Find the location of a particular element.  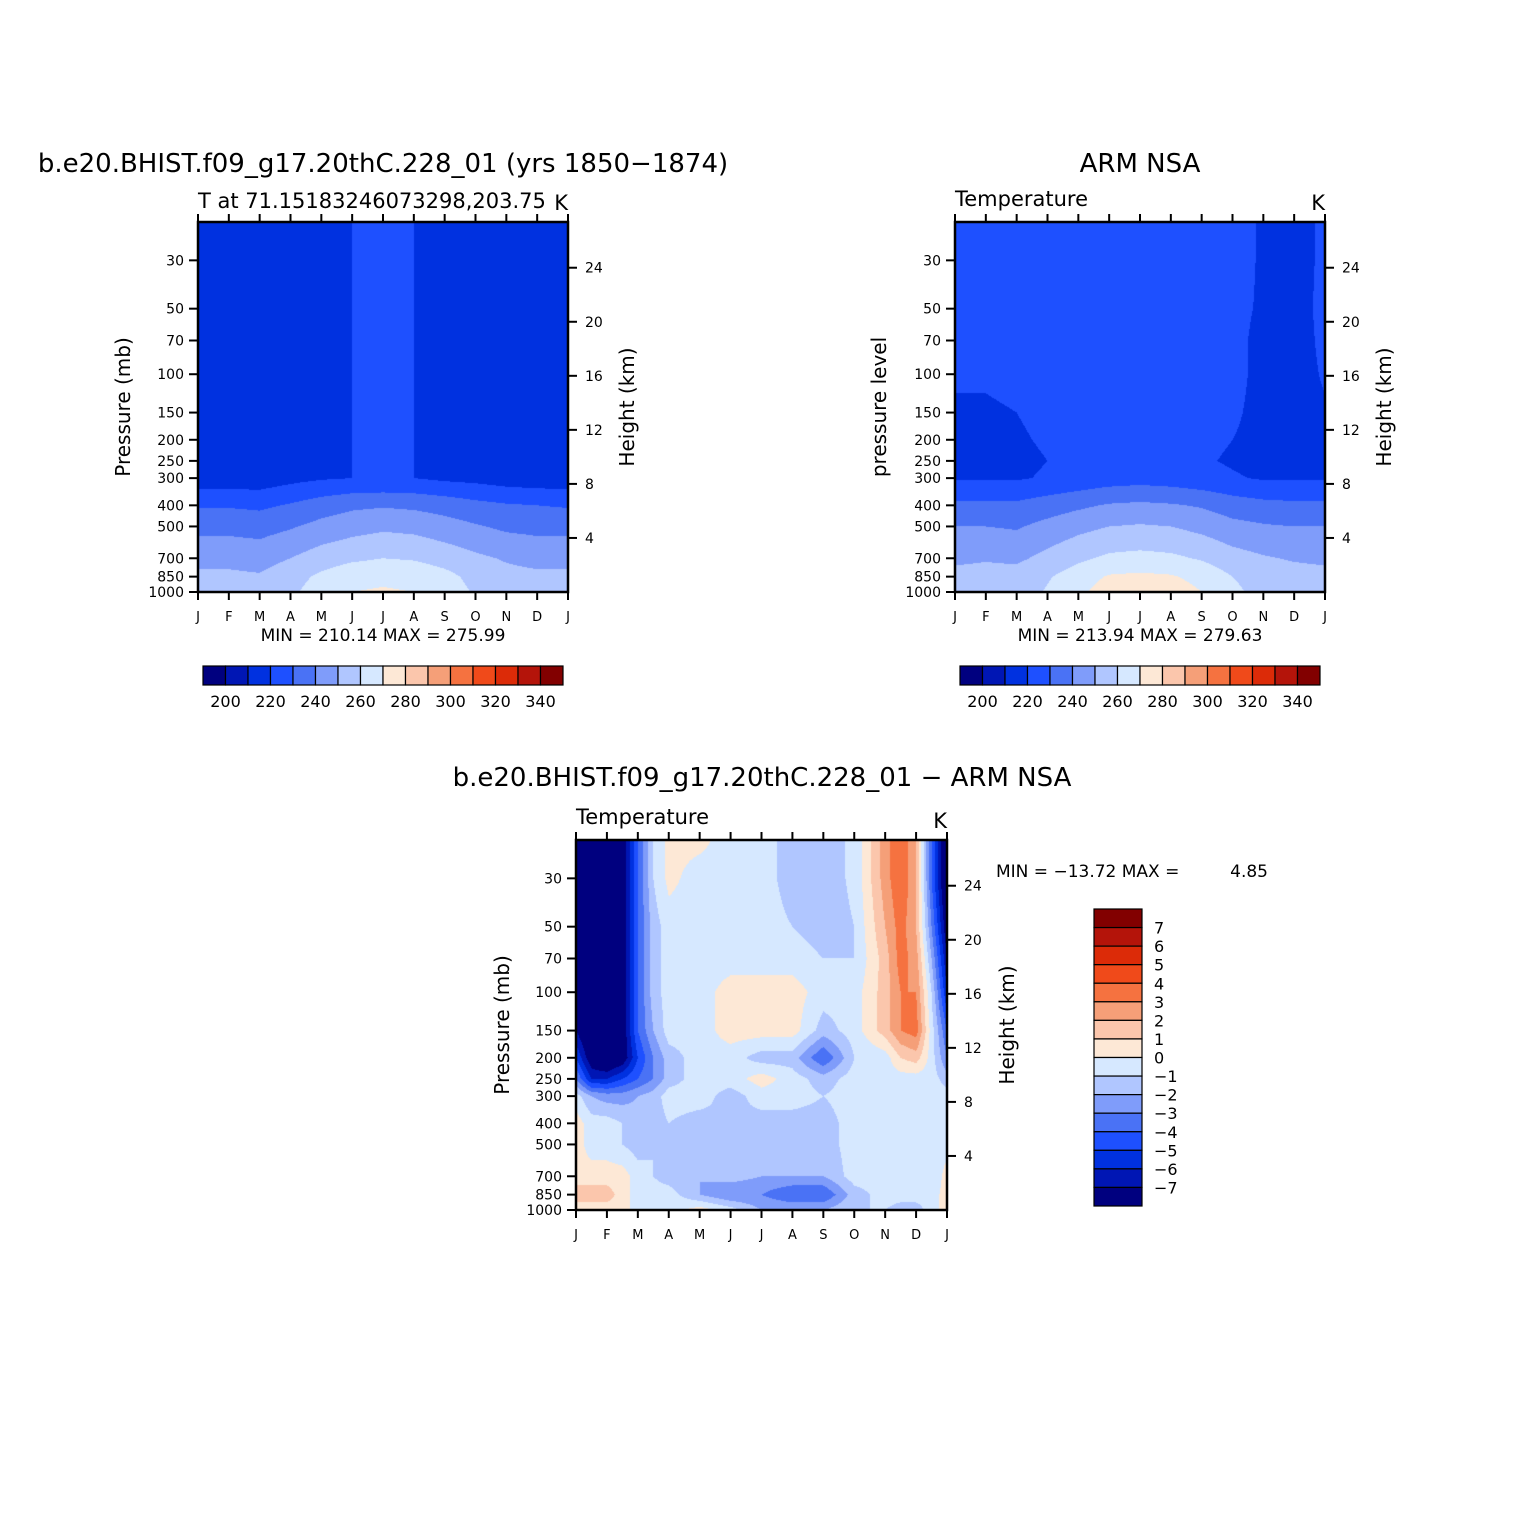

colorbar-label: 4 is located at coordinates (1159, 983).